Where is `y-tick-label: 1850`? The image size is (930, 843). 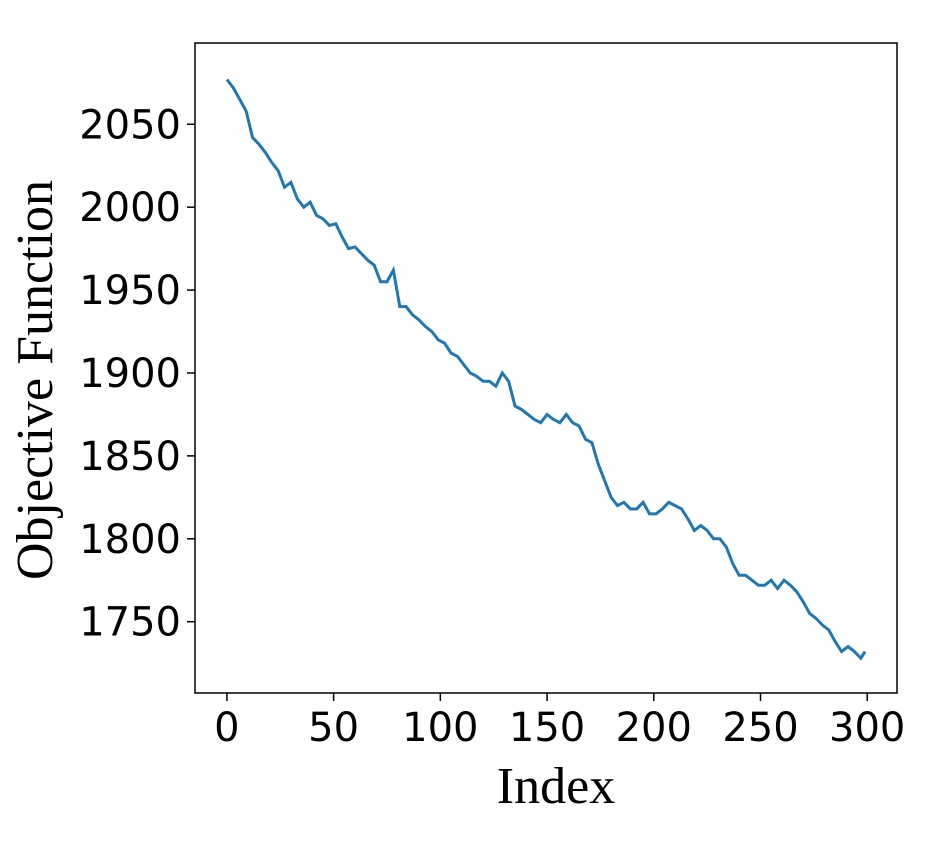 y-tick-label: 1850 is located at coordinates (130, 457).